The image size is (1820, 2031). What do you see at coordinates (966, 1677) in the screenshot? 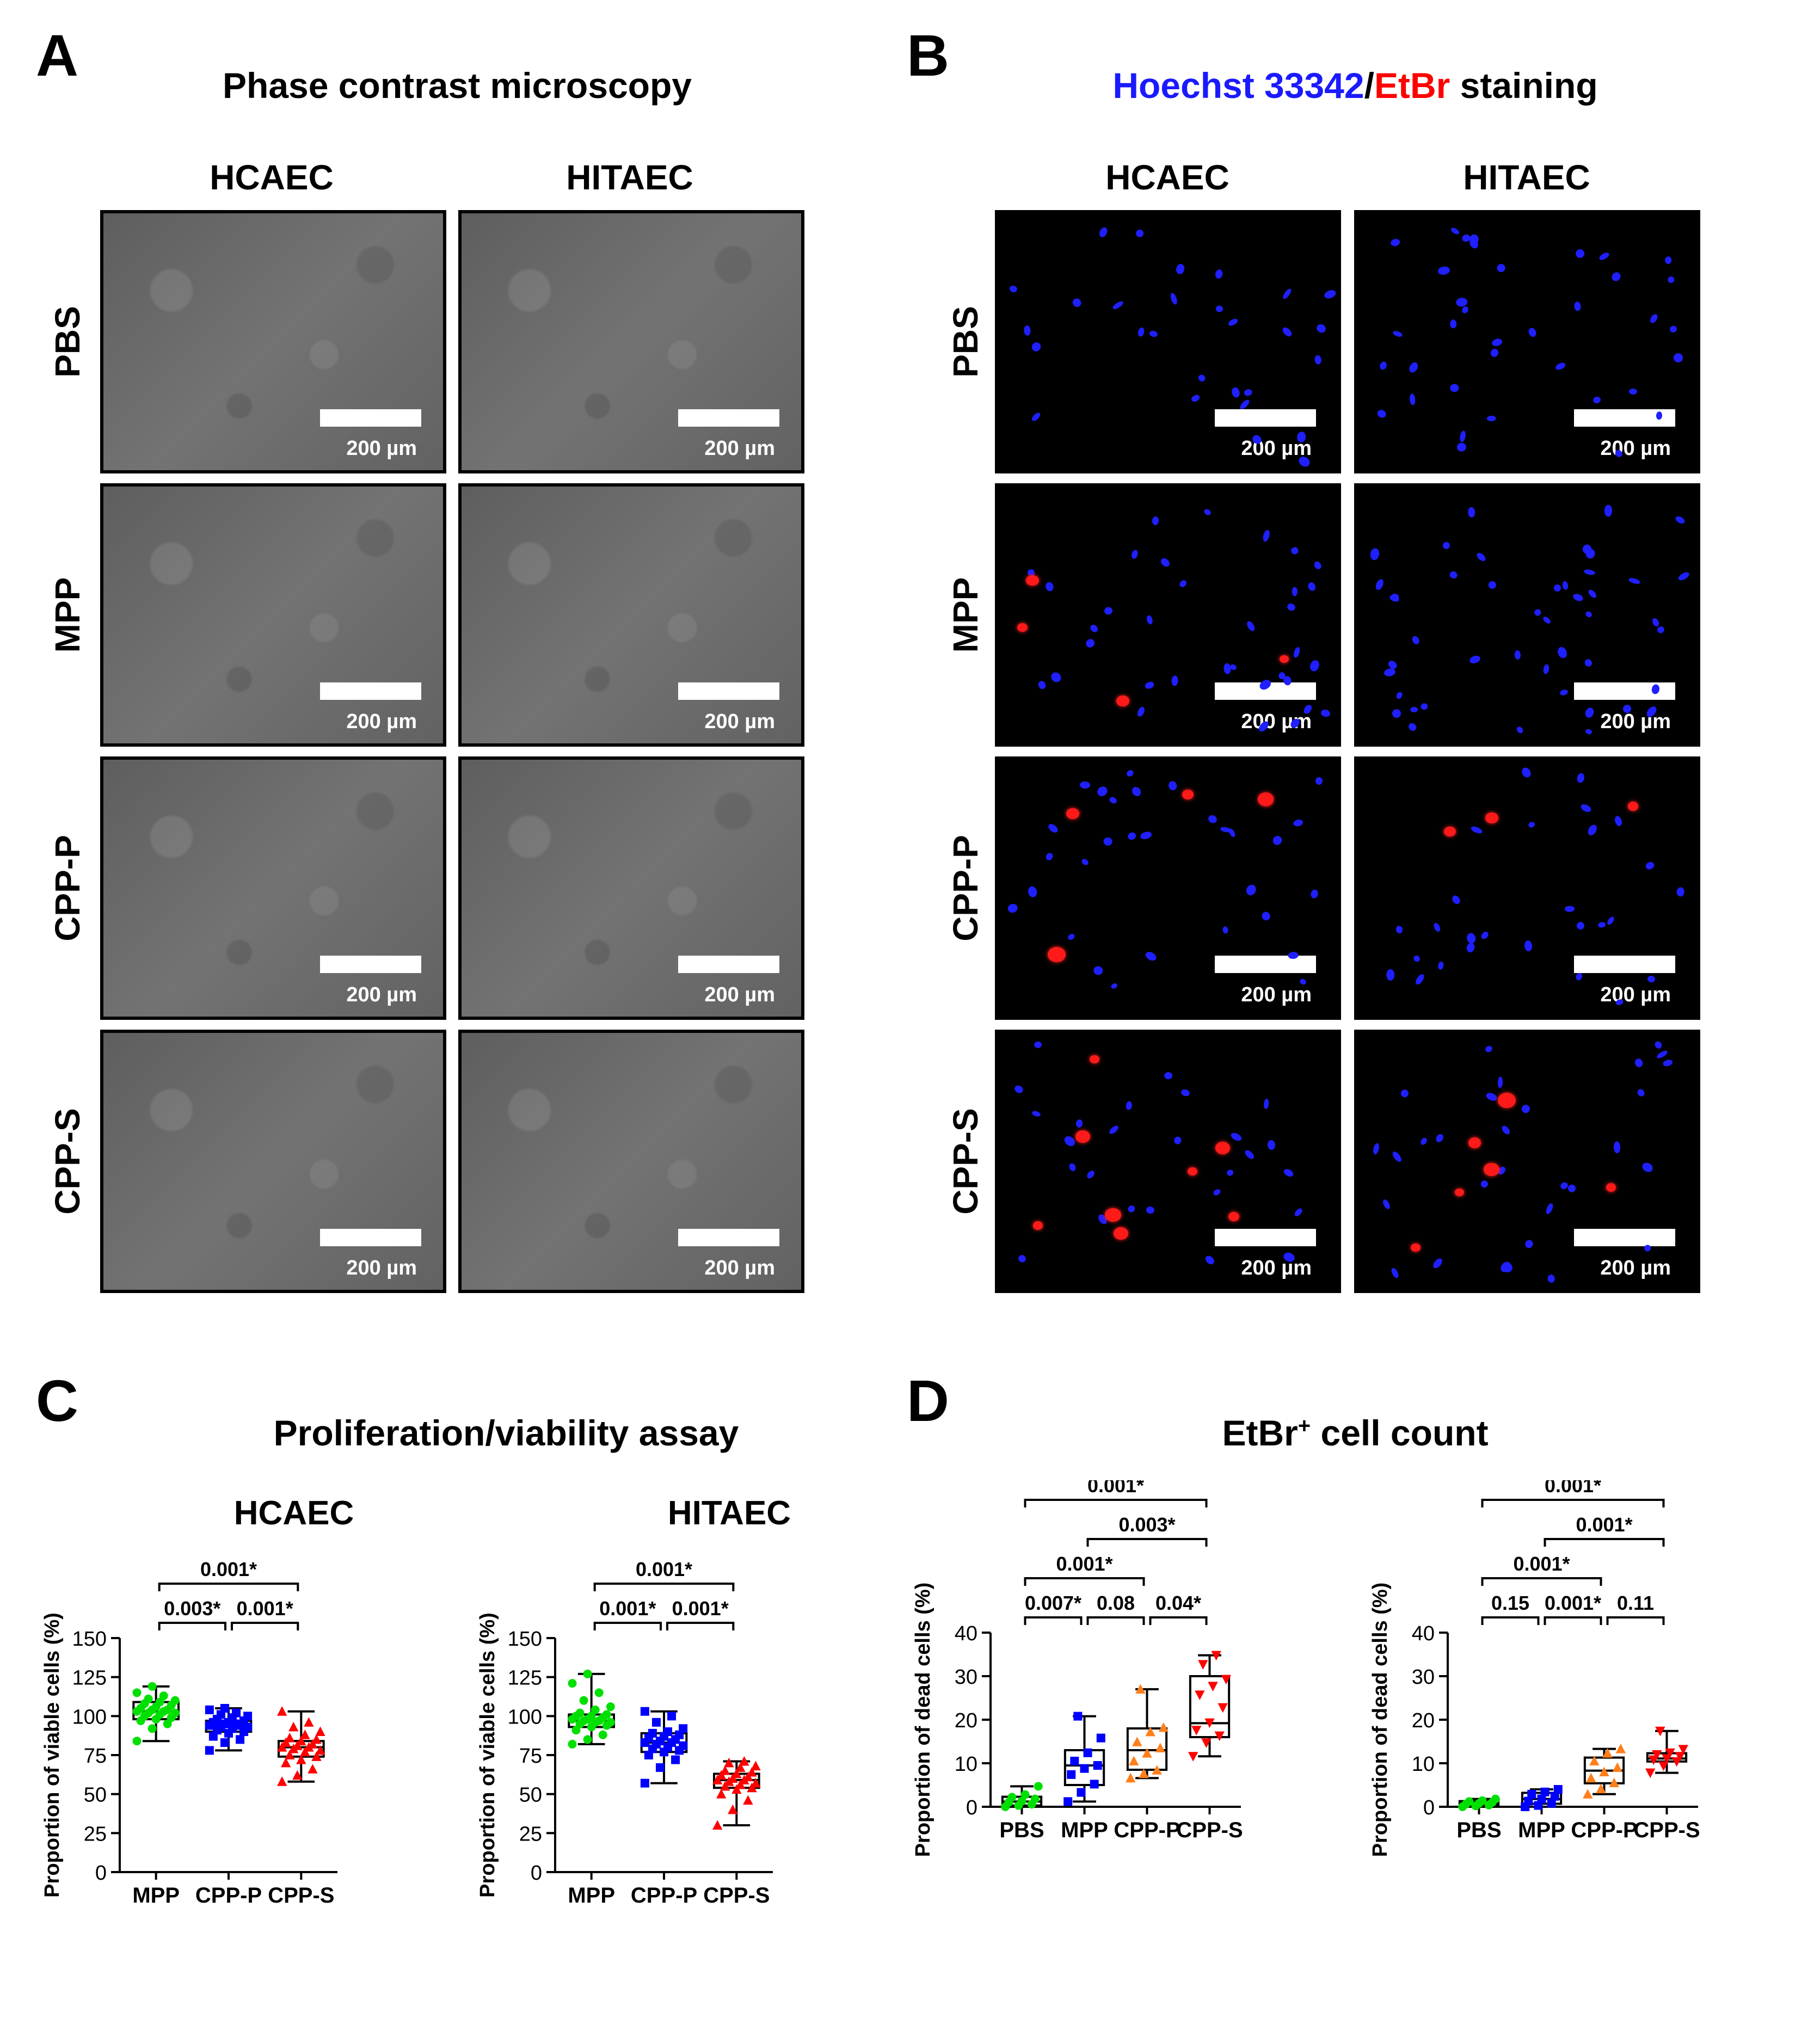
I see `y-tick-label: 30` at bounding box center [966, 1677].